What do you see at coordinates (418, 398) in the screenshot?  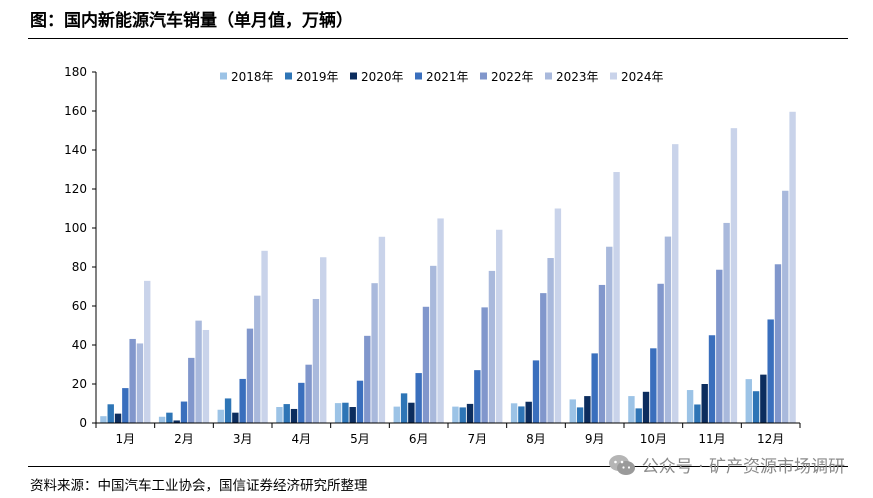 I see `bar-2021年-6月` at bounding box center [418, 398].